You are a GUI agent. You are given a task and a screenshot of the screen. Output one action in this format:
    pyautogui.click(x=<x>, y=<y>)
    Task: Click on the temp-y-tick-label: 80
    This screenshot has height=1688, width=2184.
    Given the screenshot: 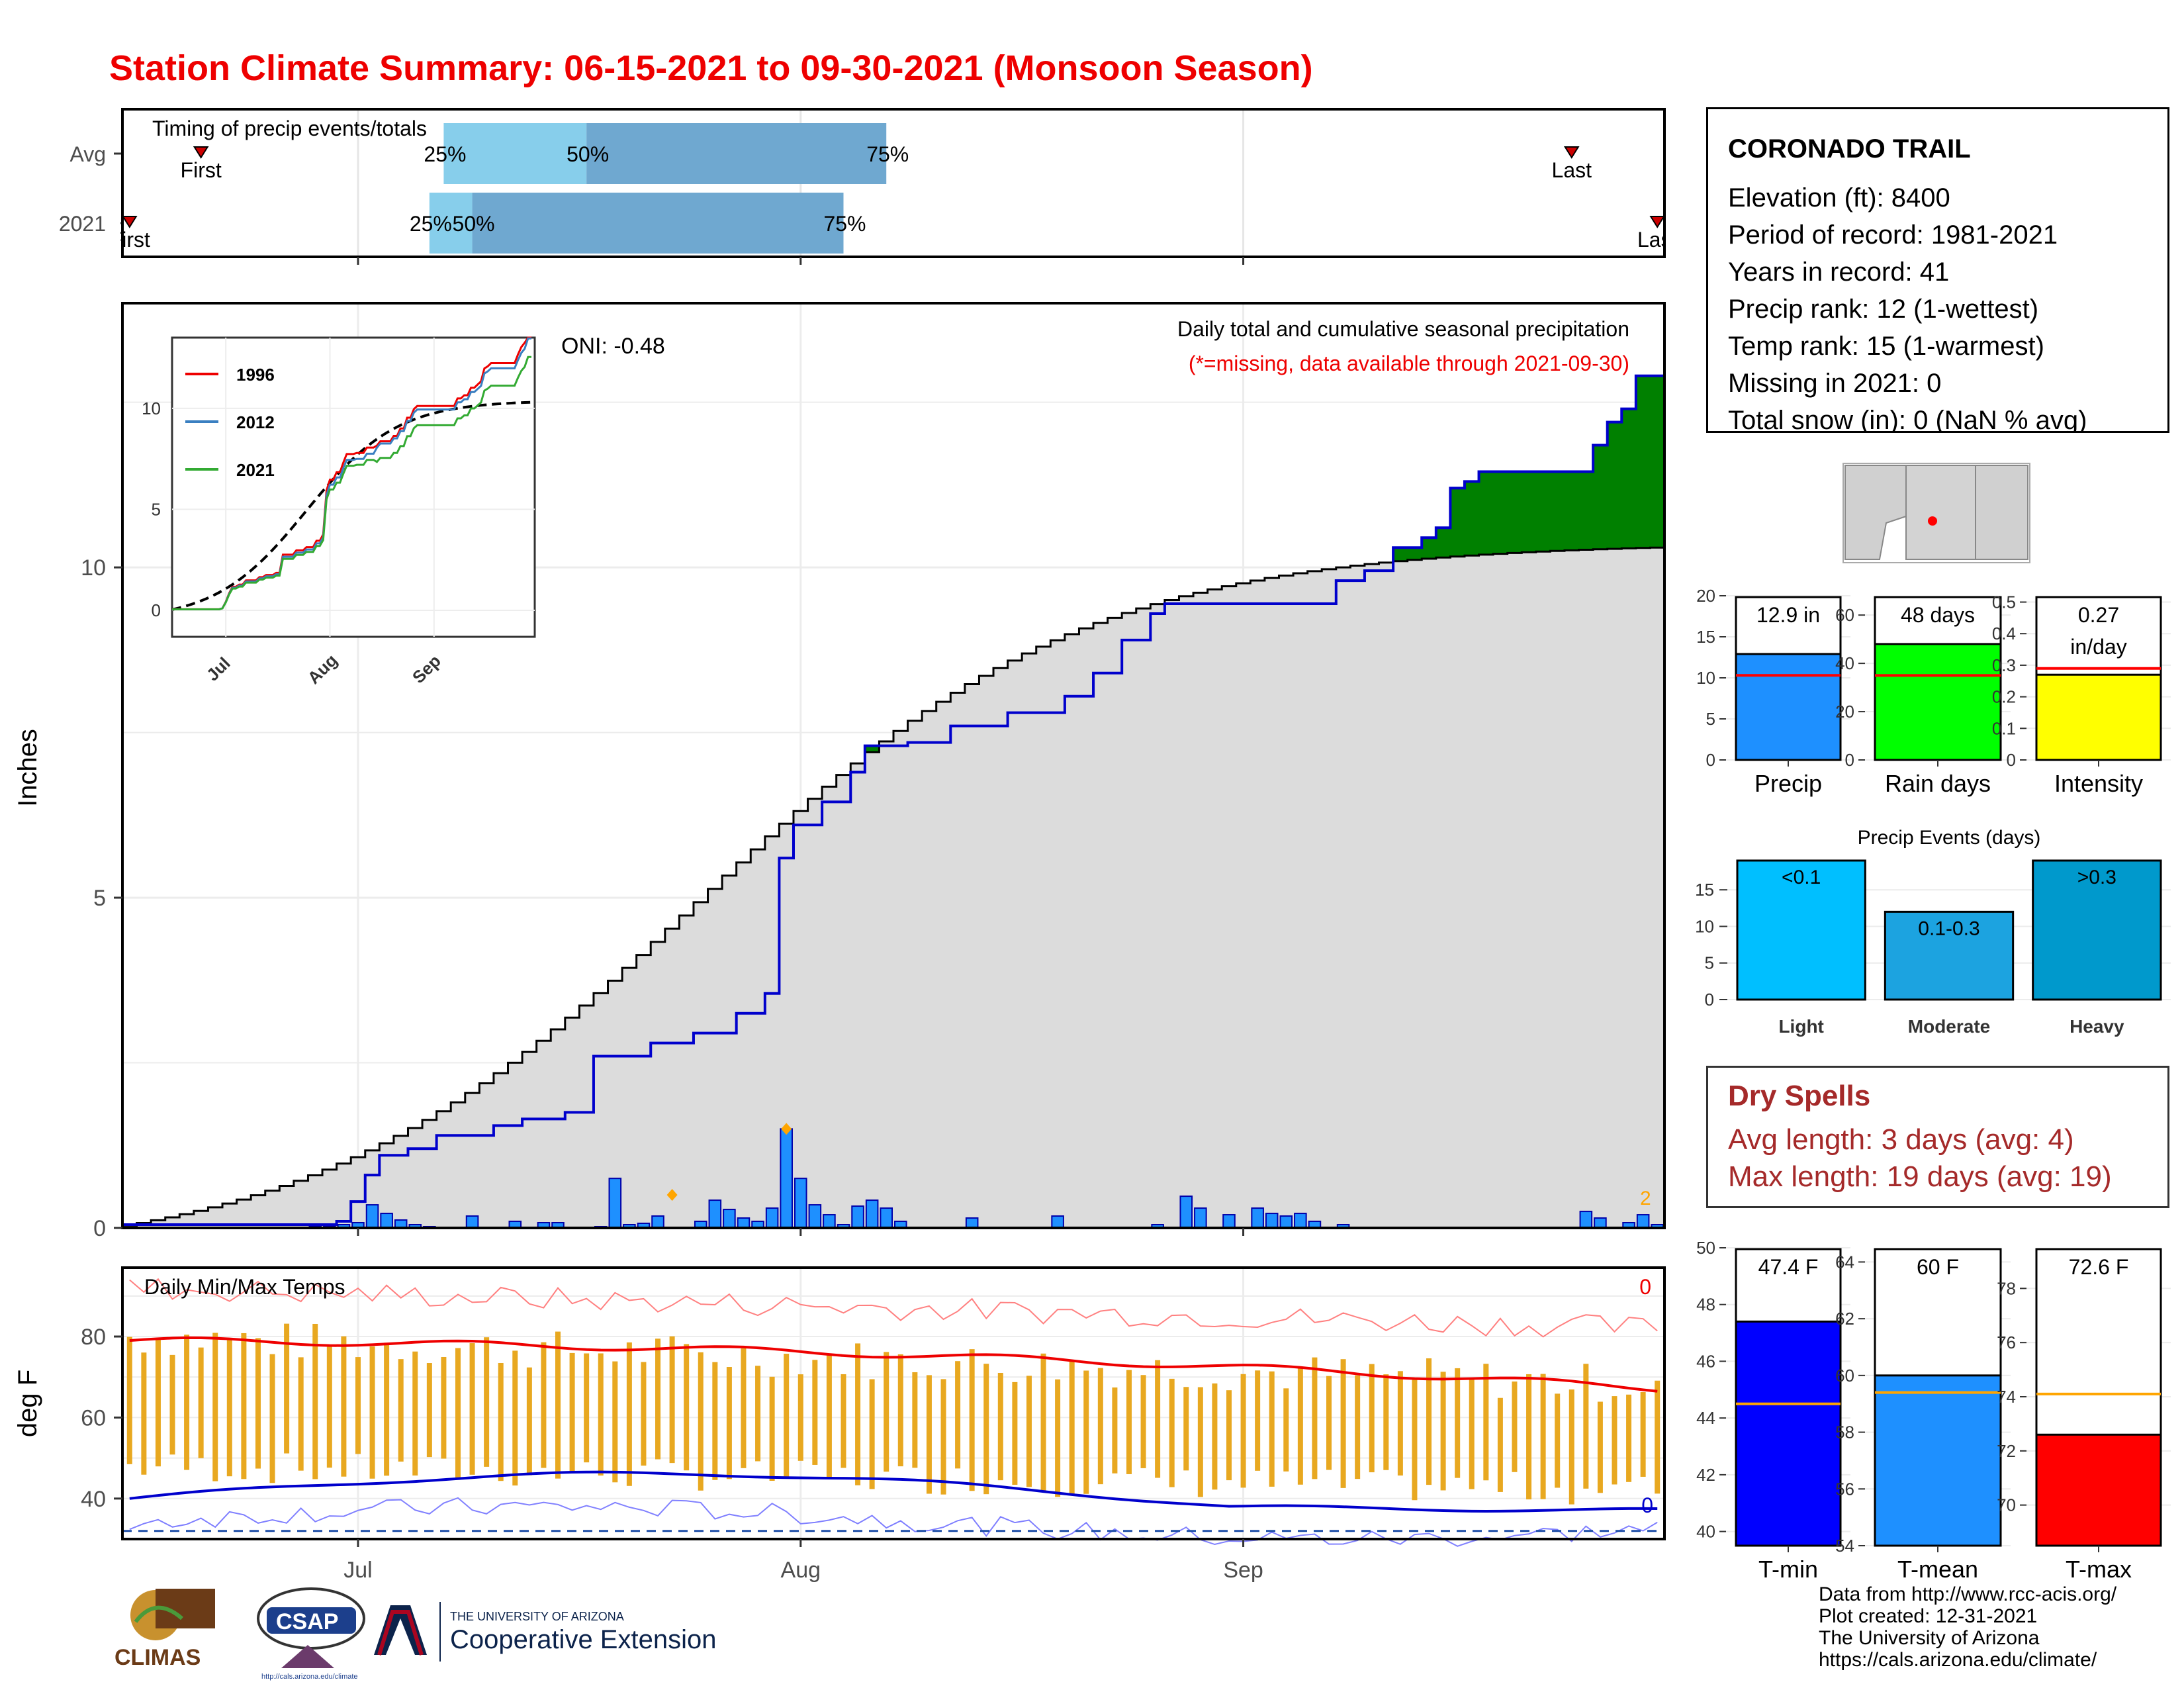 What is the action you would take?
    pyautogui.click(x=93, y=1337)
    